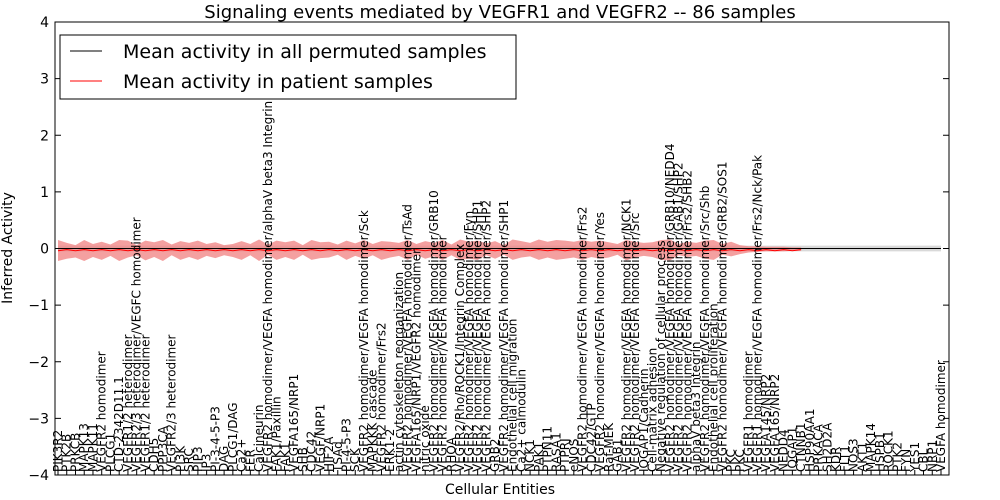  I want to click on category-label: VEGFR2 homodimer/VEGFA homodimer/SHP2, so click(486, 336).